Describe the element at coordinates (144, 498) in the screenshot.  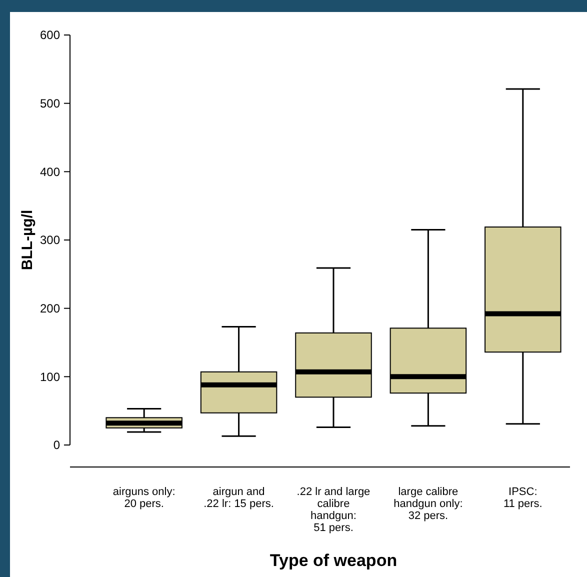
I see `x-tick-label: airguns only: 20 pers.` at that location.